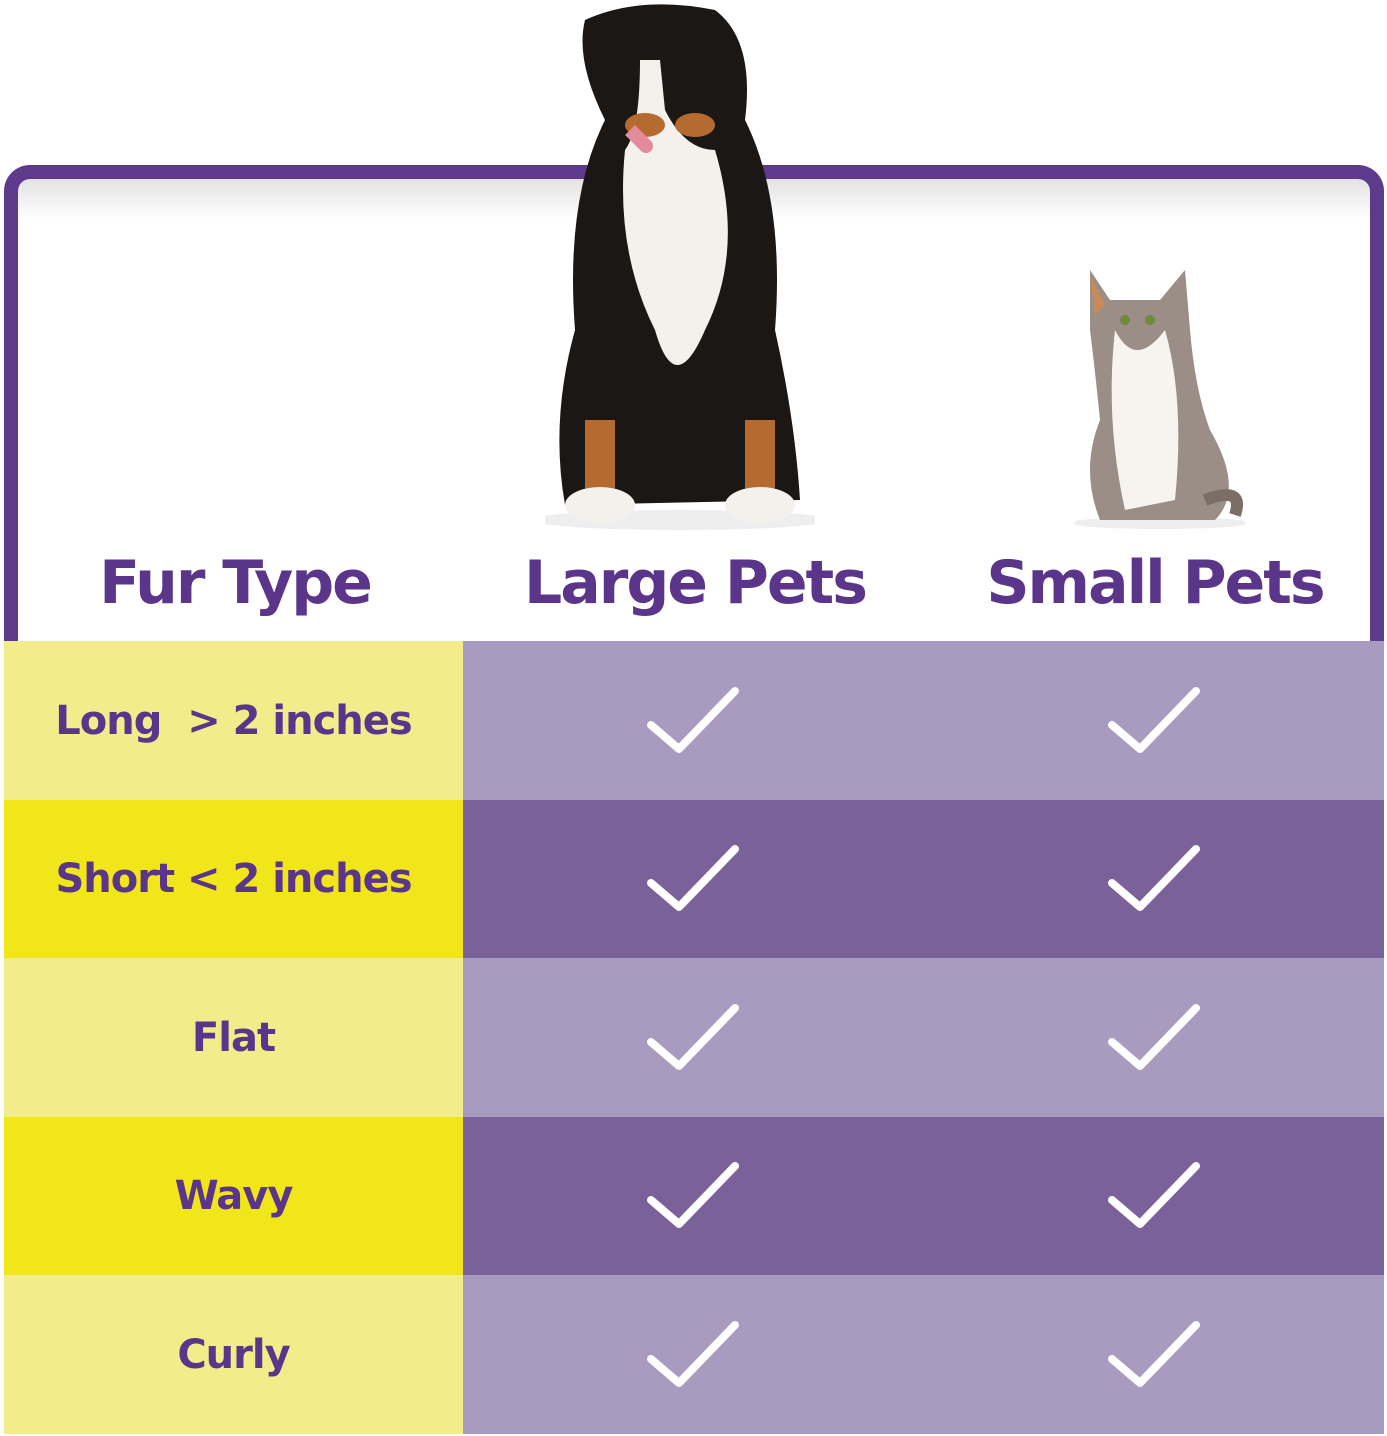 The image size is (1387, 1436). Describe the element at coordinates (696, 583) in the screenshot. I see `header-large-pets: Large Pets` at that location.